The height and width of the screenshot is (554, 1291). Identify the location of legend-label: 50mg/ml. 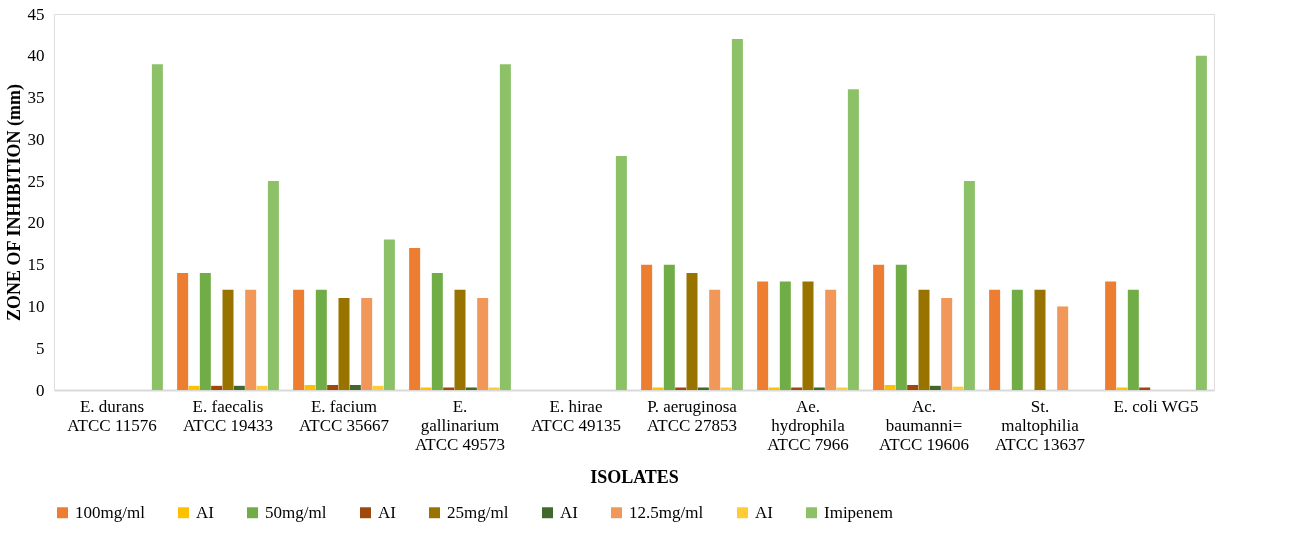
(296, 512).